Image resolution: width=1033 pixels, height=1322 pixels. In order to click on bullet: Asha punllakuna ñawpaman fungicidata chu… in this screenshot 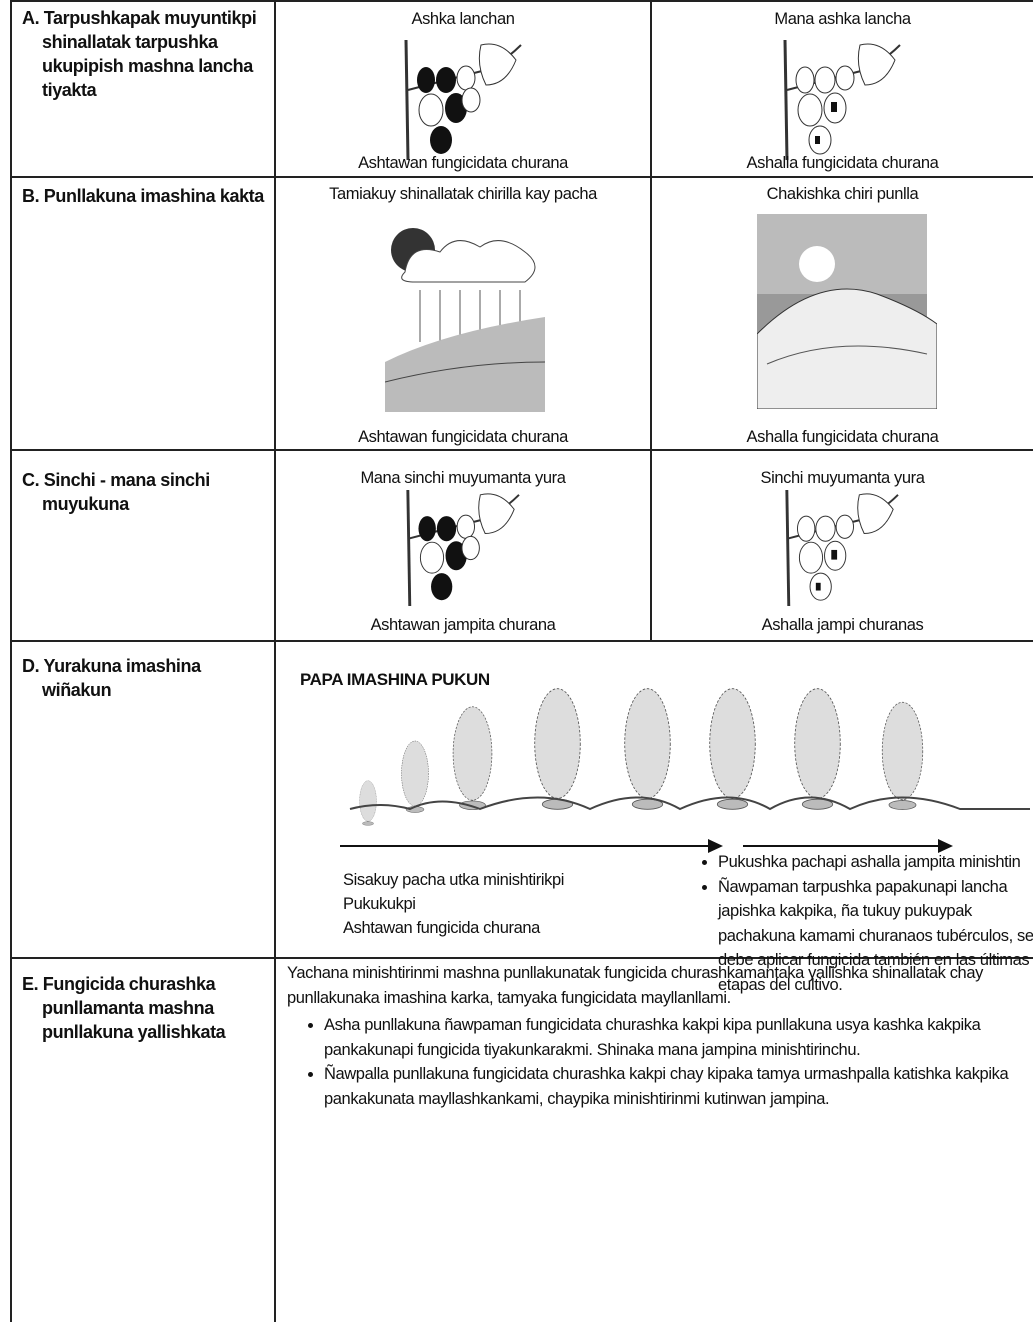, I will do `click(674, 1037)`.